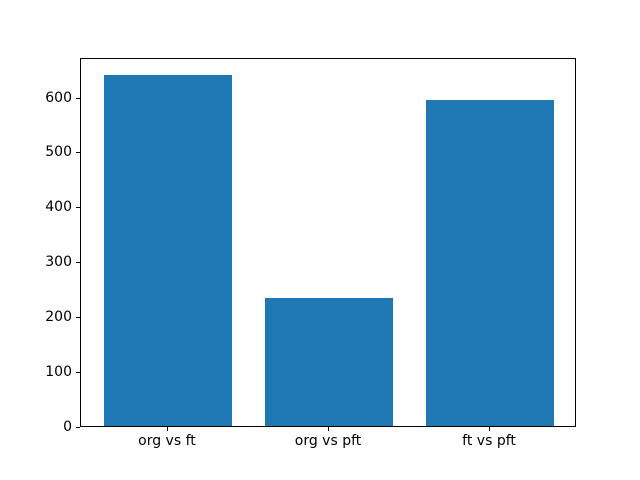 Image resolution: width=640 pixels, height=480 pixels. What do you see at coordinates (58, 372) in the screenshot?
I see `y-tick-label: 100` at bounding box center [58, 372].